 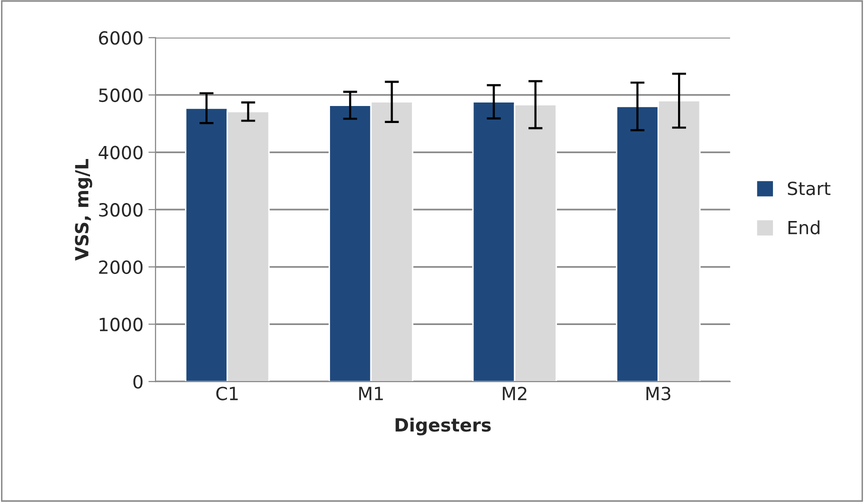 I want to click on x-tick-label: M3, so click(x=658, y=393).